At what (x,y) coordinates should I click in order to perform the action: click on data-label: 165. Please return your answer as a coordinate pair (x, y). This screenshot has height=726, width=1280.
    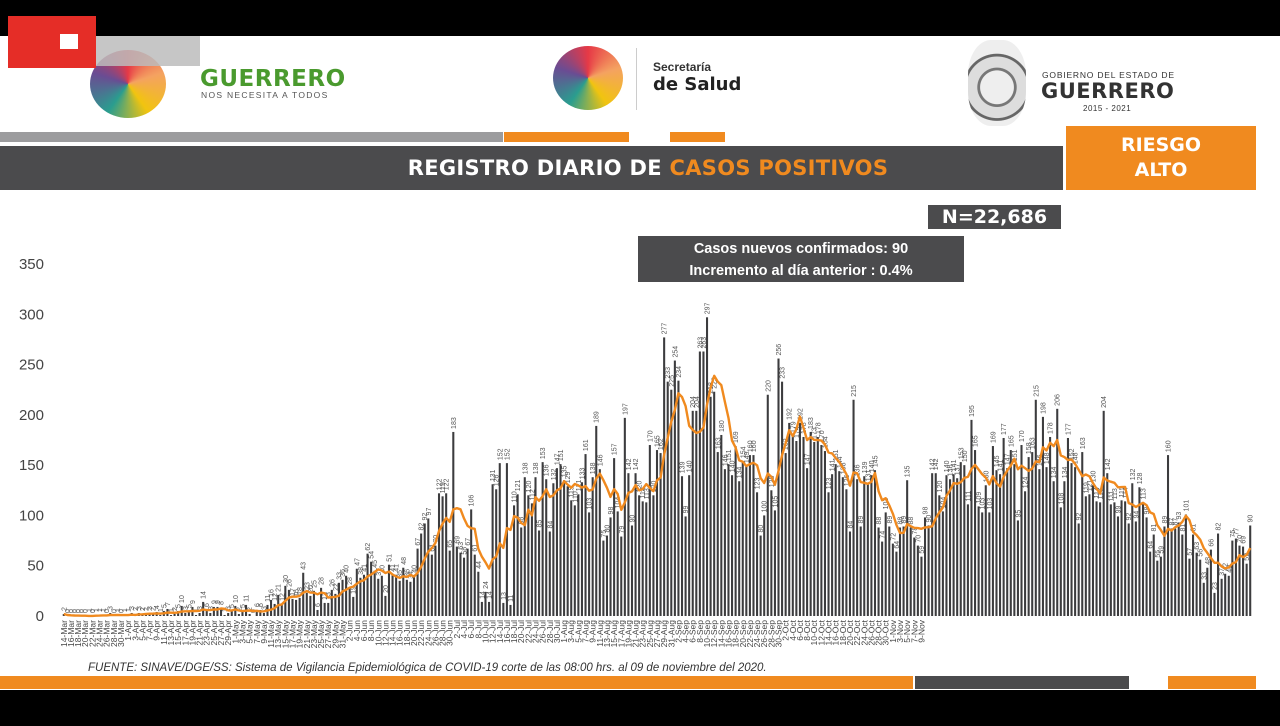
    Looking at the image, I should click on (976, 441).